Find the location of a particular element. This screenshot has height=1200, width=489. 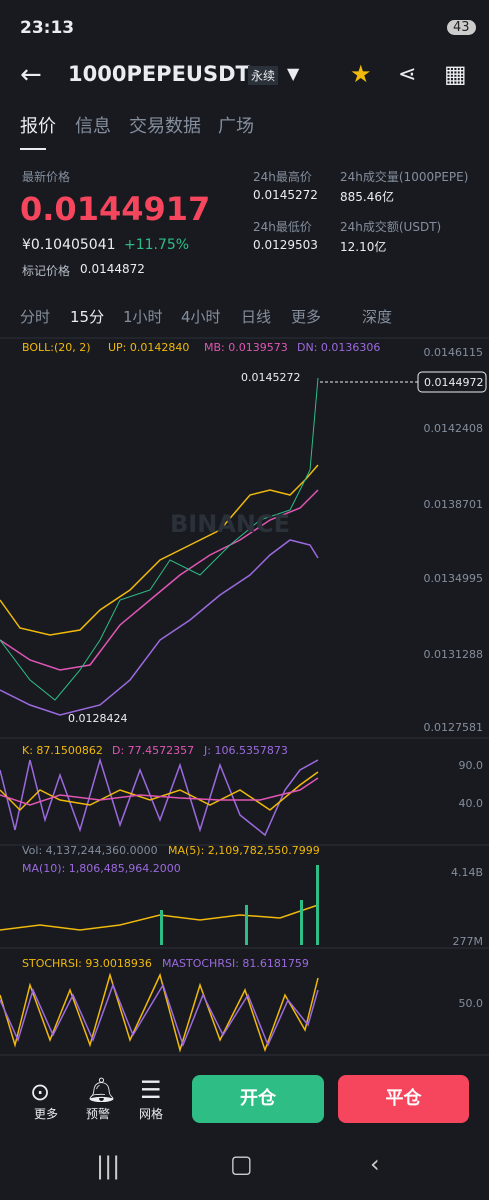

boll-mb: MB: 0.0139573 is located at coordinates (246, 347).